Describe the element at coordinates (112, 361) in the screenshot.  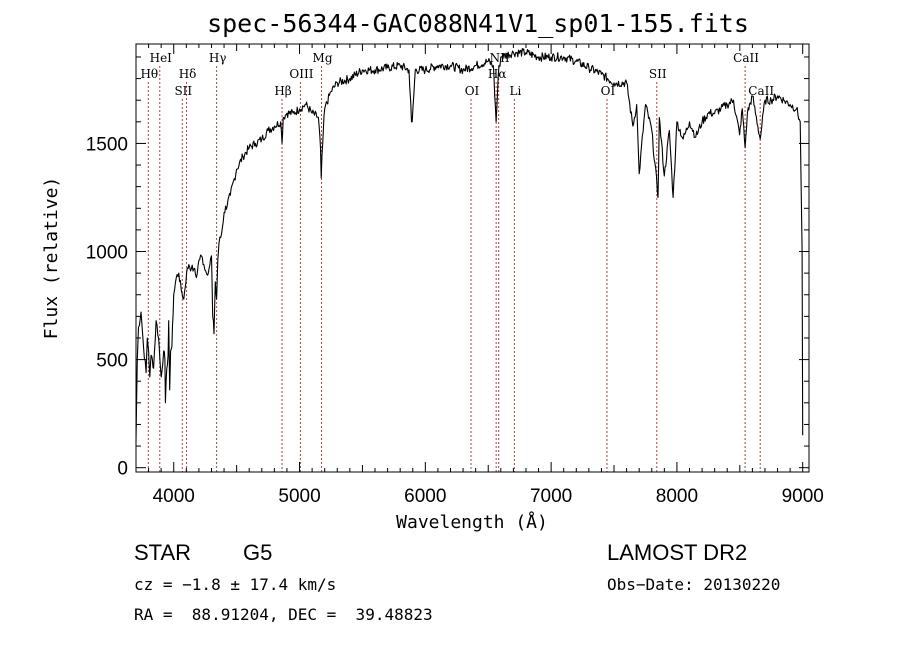
I see `y-tick-label: 500` at that location.